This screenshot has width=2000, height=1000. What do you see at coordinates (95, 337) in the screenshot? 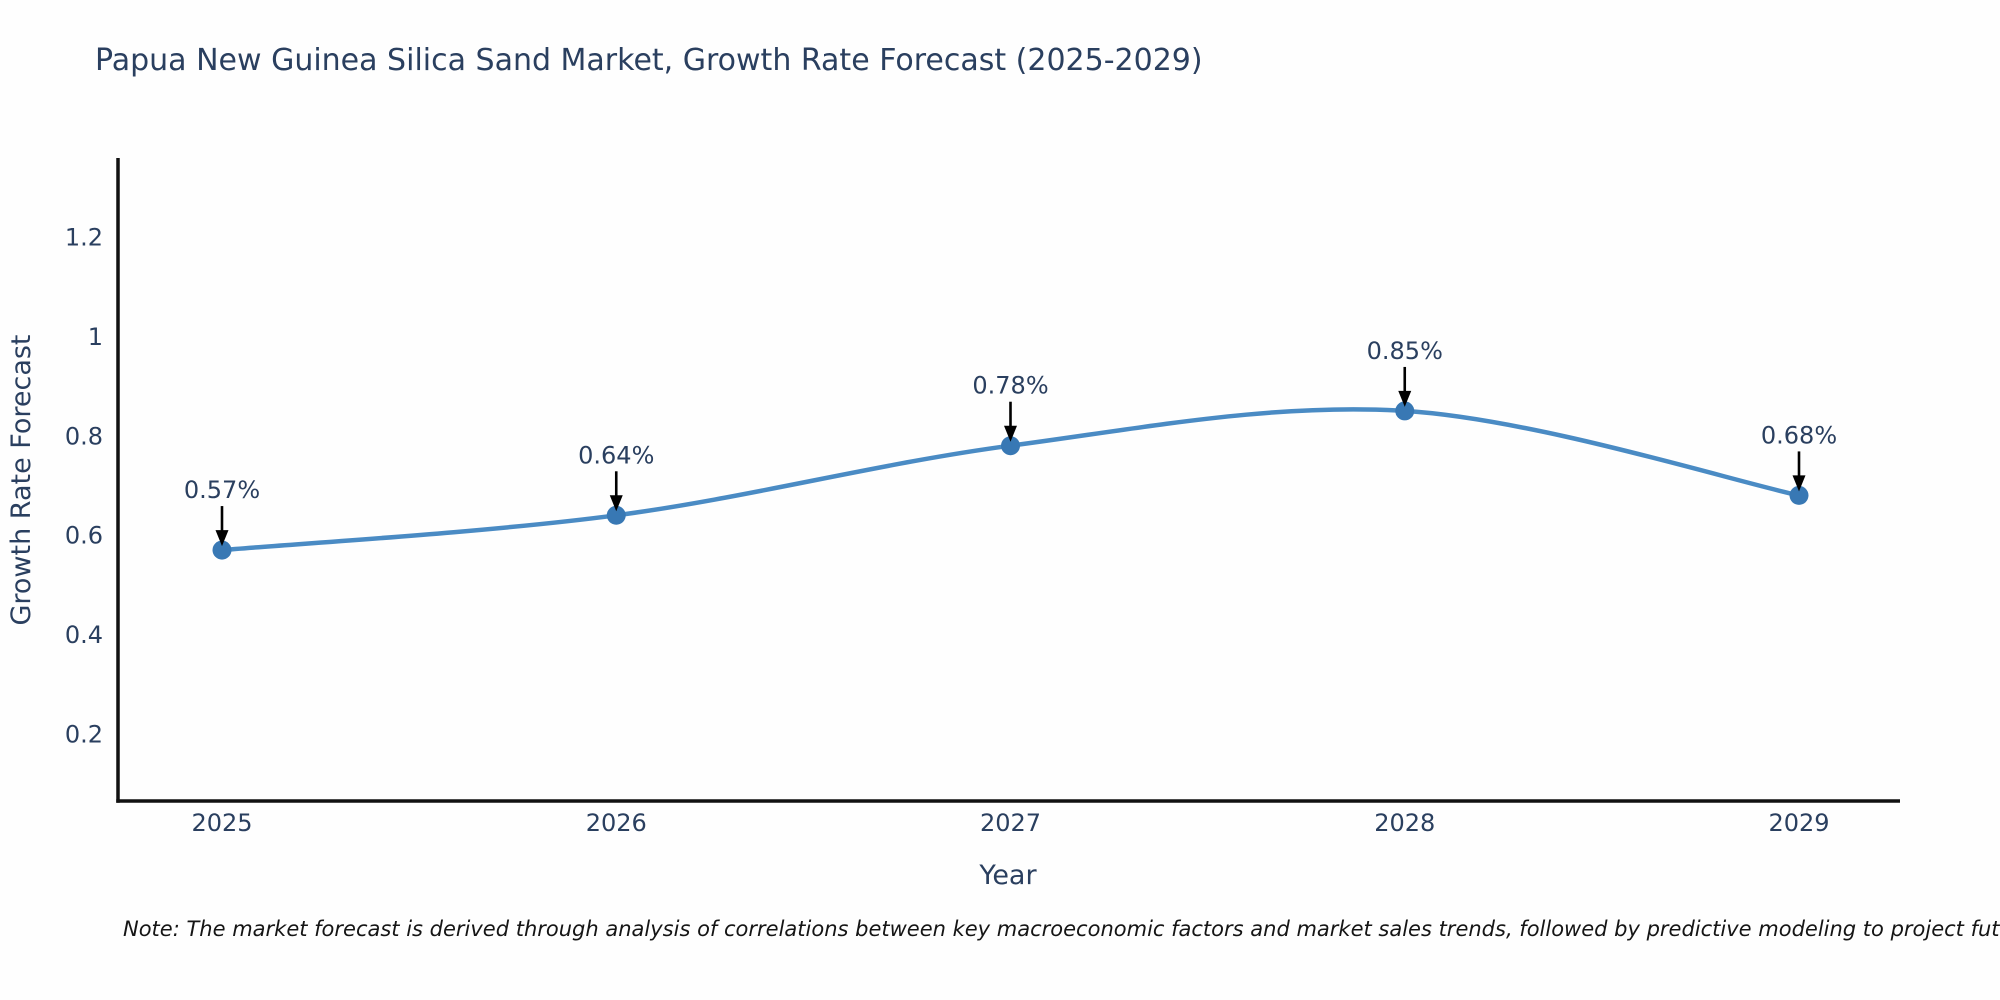
I see `y-tick-label: 1` at bounding box center [95, 337].